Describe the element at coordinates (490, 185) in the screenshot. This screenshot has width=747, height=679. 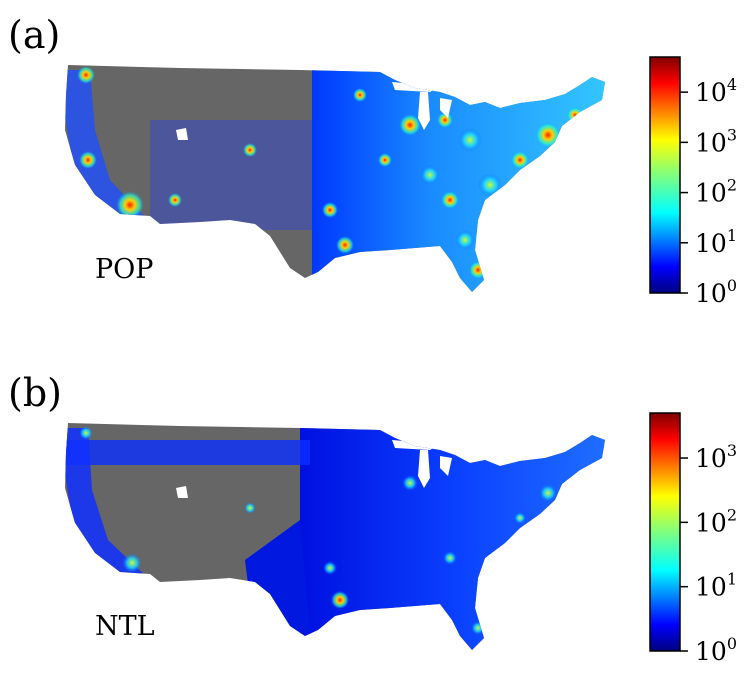
I see `hotspot-carolinas` at that location.